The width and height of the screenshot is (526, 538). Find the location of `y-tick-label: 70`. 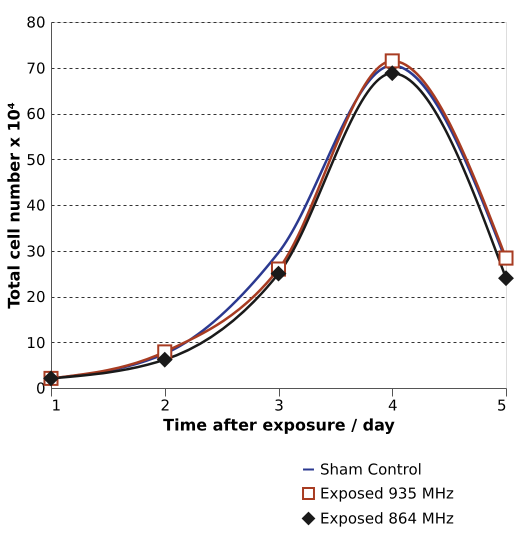

y-tick-label: 70 is located at coordinates (36, 68).